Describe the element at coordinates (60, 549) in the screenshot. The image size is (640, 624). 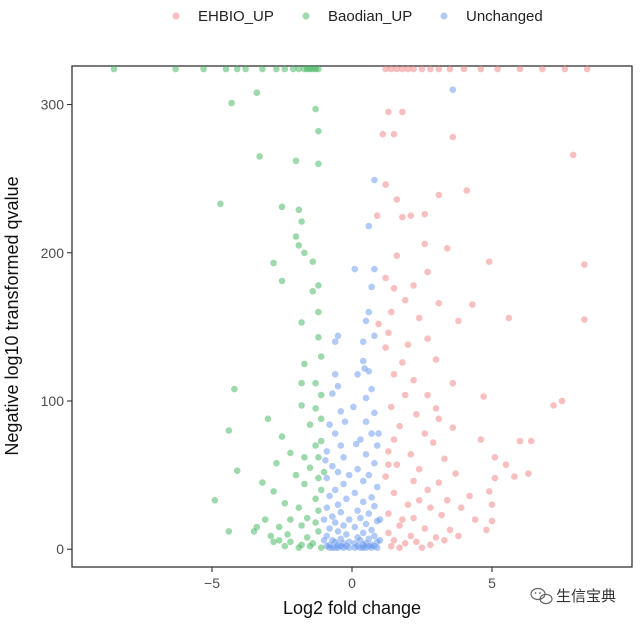
I see `y-tick-label: 0` at that location.